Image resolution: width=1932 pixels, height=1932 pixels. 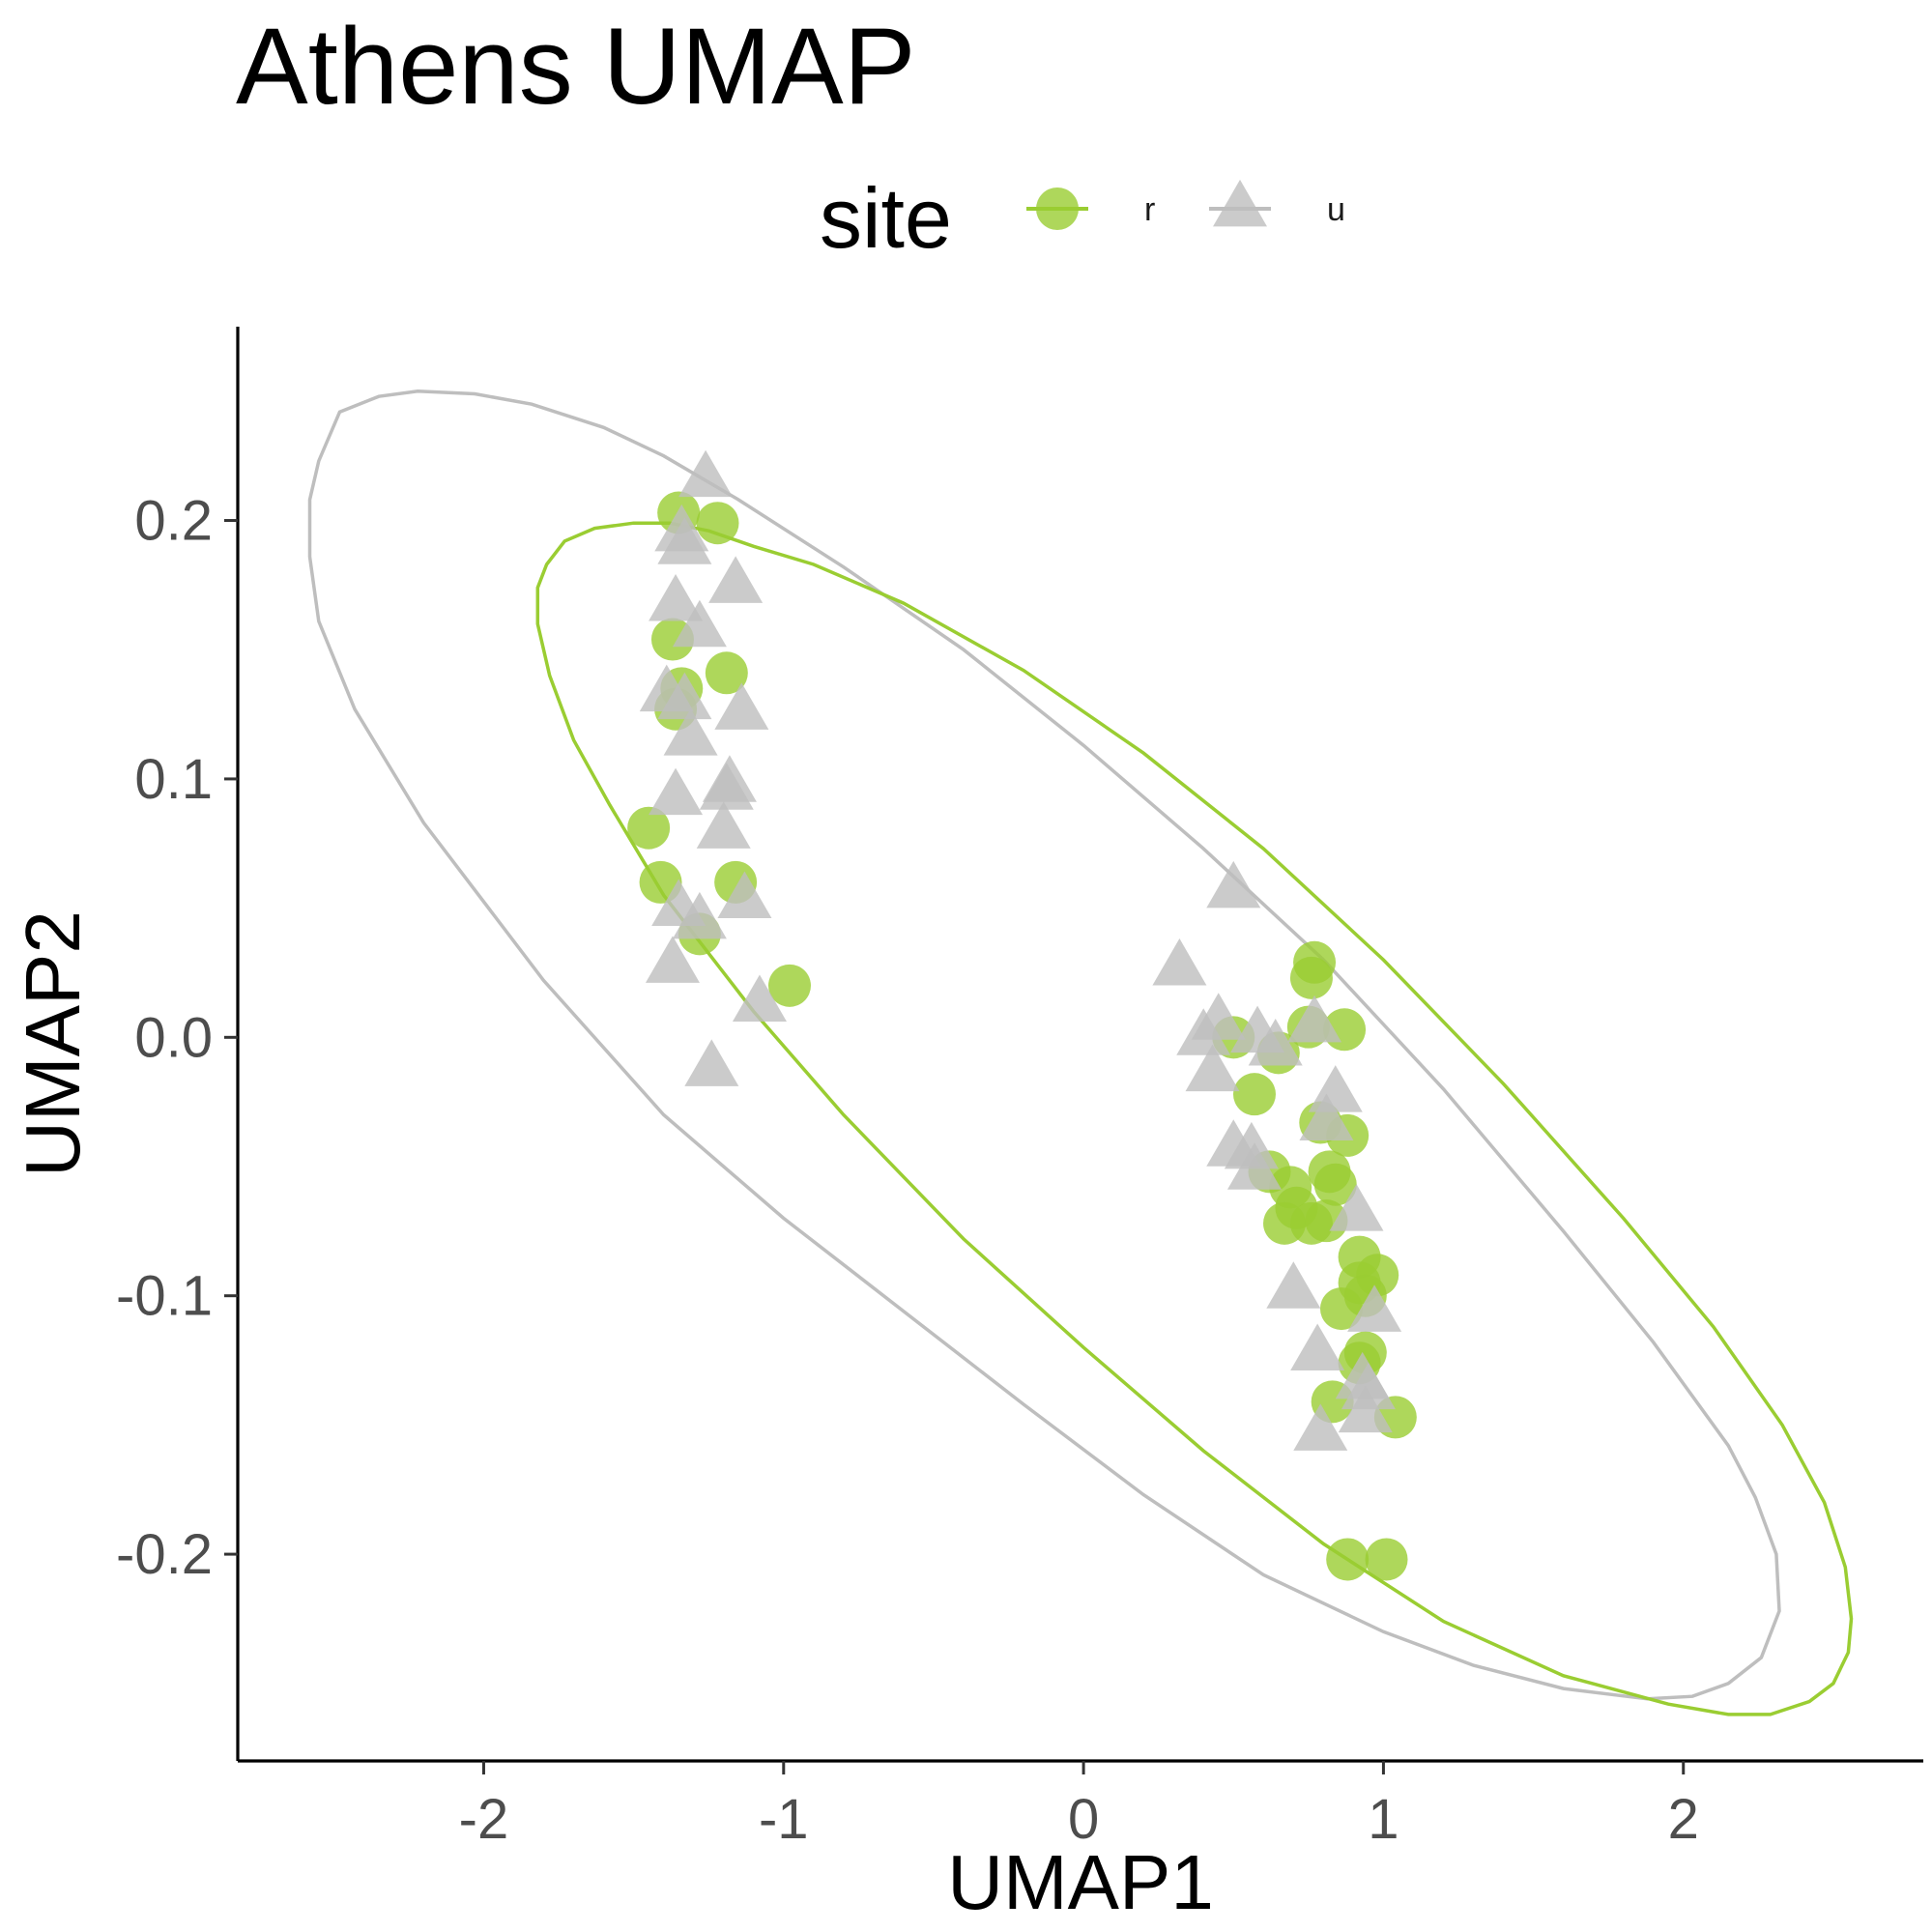 What do you see at coordinates (1683, 1819) in the screenshot?
I see `x-tick-label: 2` at bounding box center [1683, 1819].